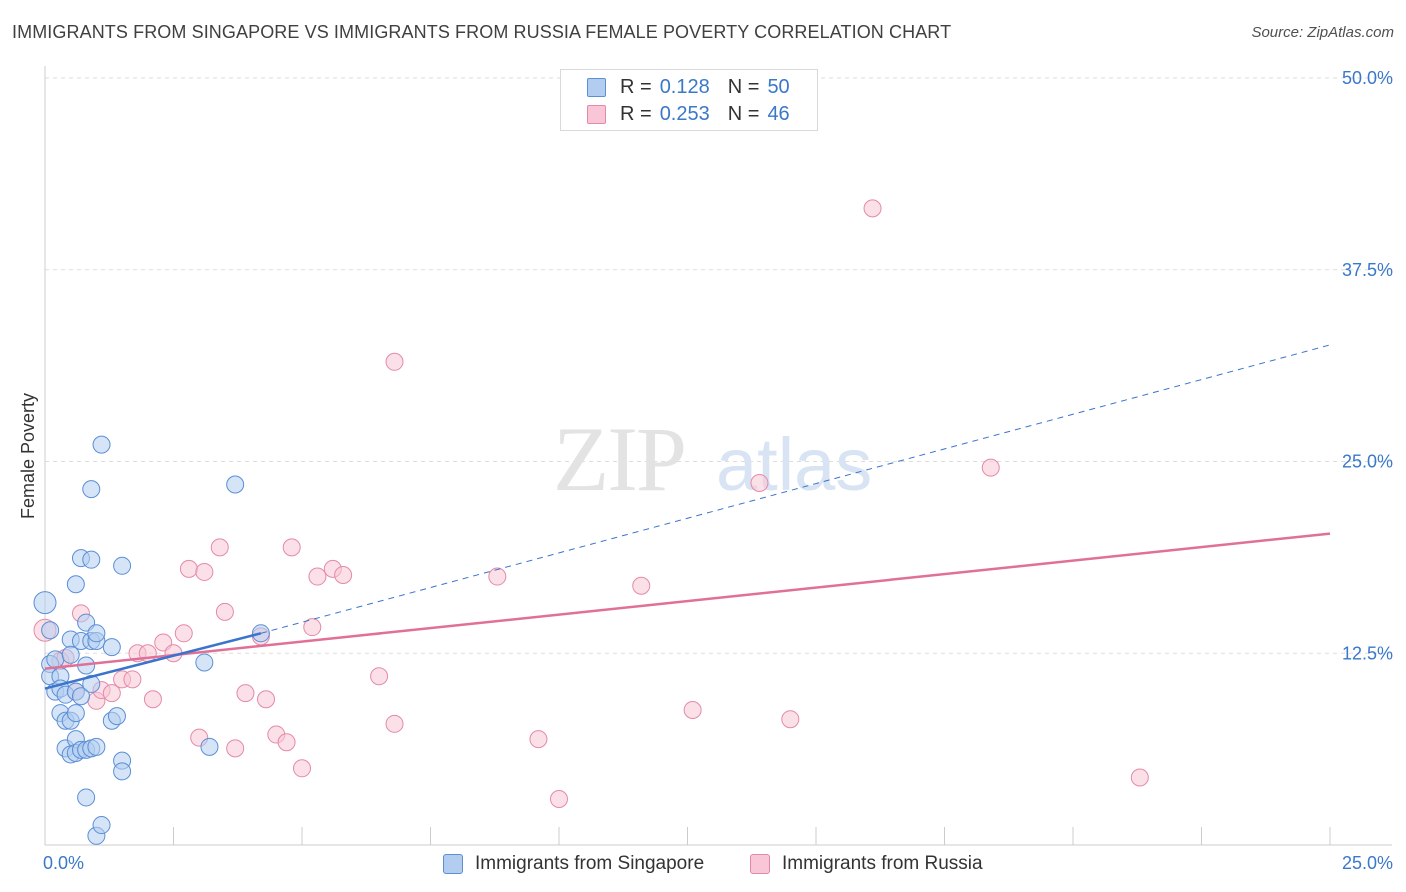  What do you see at coordinates (687, 601) in the screenshot?
I see `russia-trend-line` at bounding box center [687, 601].